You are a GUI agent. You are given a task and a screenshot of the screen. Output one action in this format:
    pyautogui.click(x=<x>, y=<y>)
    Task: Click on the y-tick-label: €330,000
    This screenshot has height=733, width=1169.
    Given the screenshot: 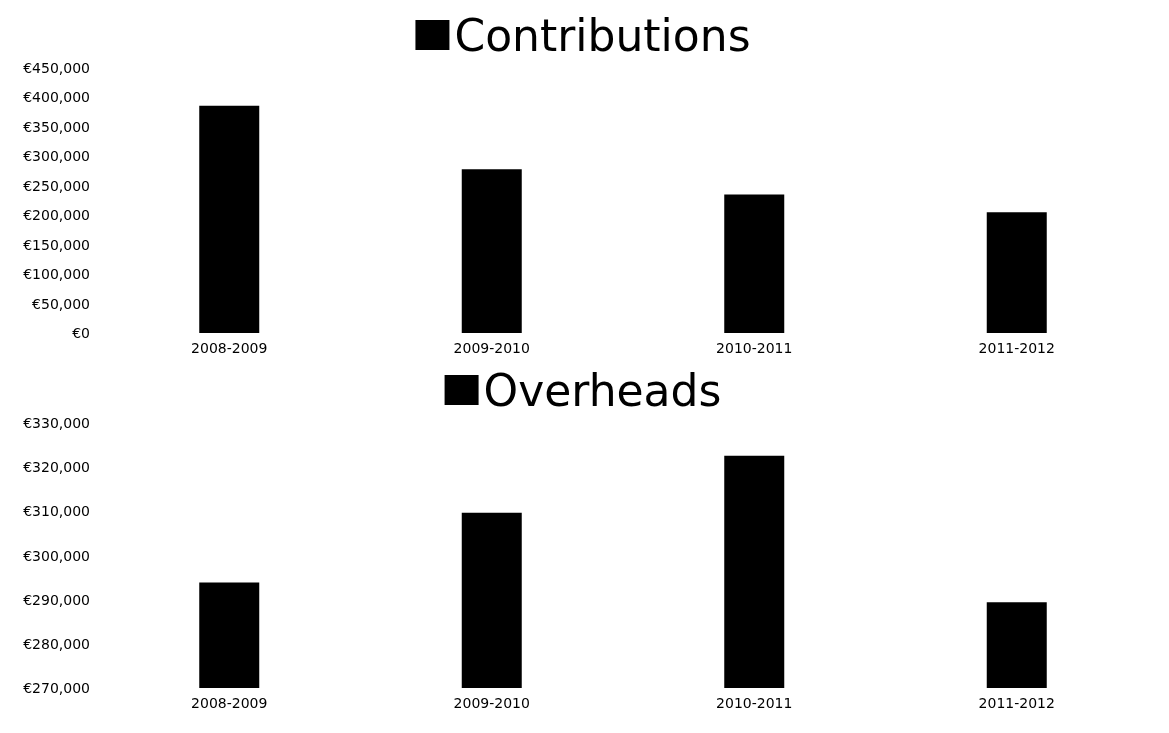 What is the action you would take?
    pyautogui.click(x=56, y=423)
    